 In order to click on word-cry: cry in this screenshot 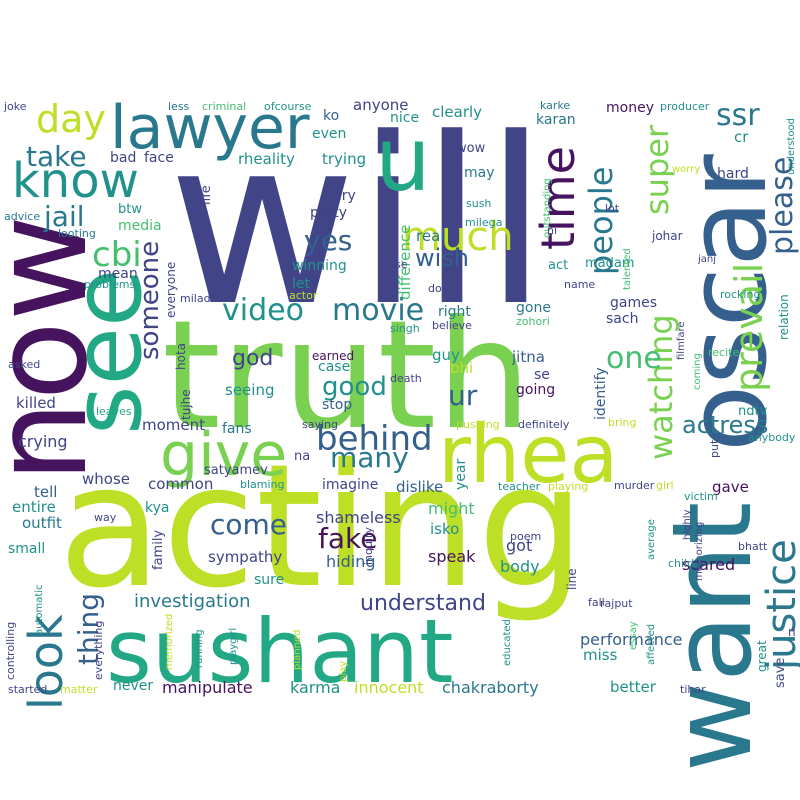, I will do `click(345, 196)`.